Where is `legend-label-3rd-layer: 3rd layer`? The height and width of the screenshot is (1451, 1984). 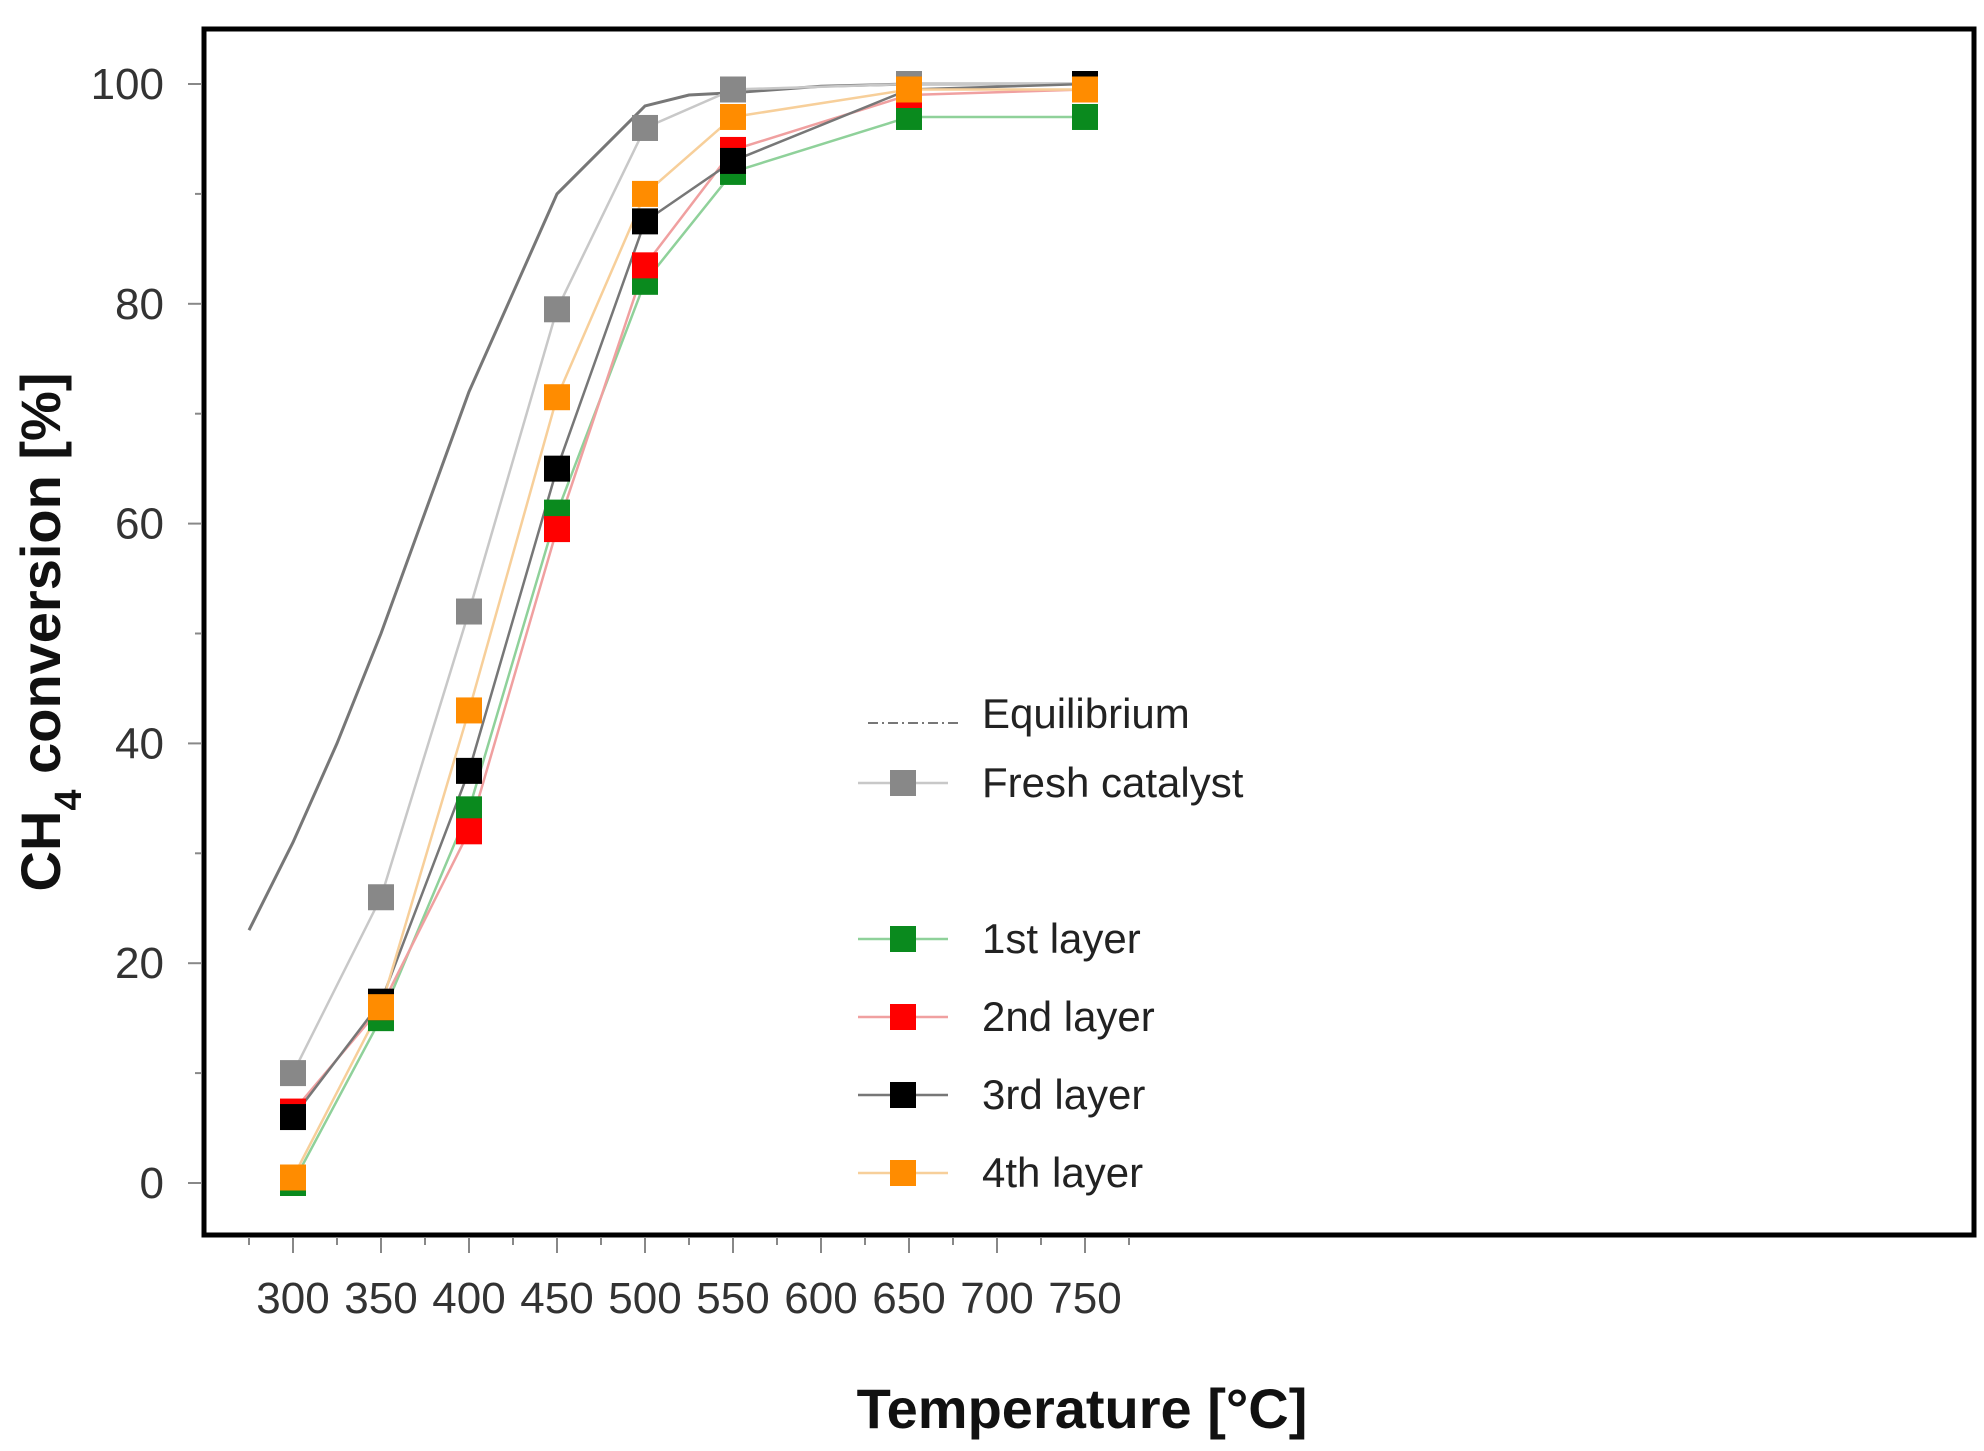
legend-label-3rd-layer: 3rd layer is located at coordinates (1063, 1094).